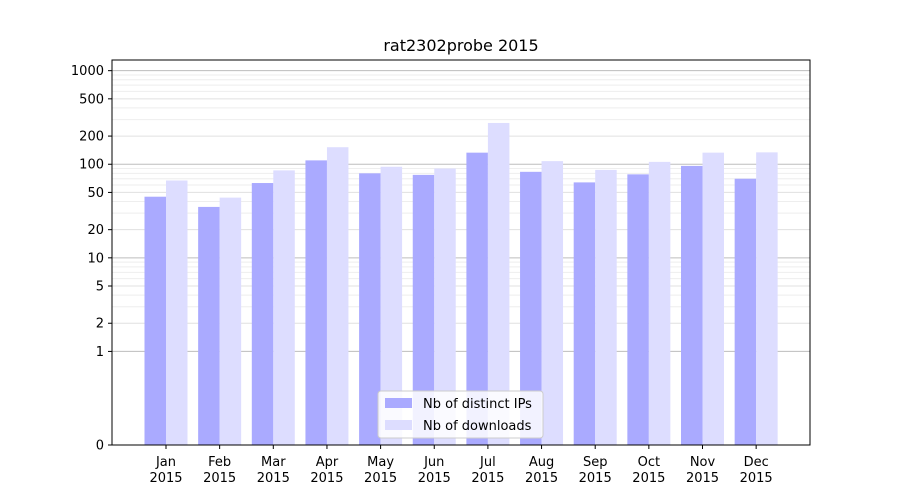 The width and height of the screenshot is (900, 500). Describe the element at coordinates (477, 426) in the screenshot. I see `legend-label-downloads: Nb of downloads` at that location.